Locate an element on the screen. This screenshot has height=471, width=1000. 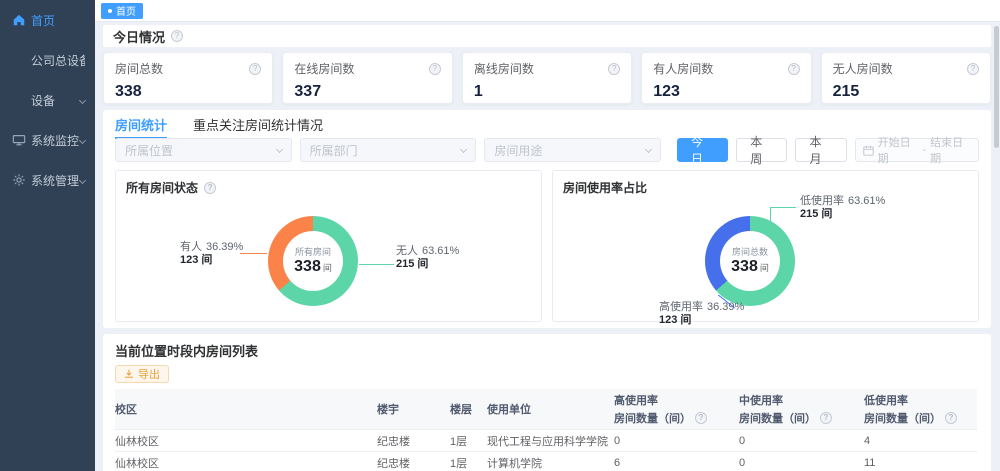
col-building: 楼宇 is located at coordinates (413, 409).